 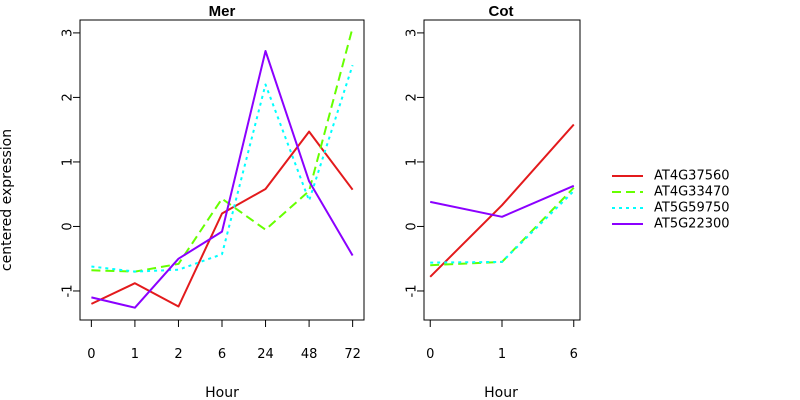 What do you see at coordinates (222, 354) in the screenshot?
I see `mer-x-tick-label: 6` at bounding box center [222, 354].